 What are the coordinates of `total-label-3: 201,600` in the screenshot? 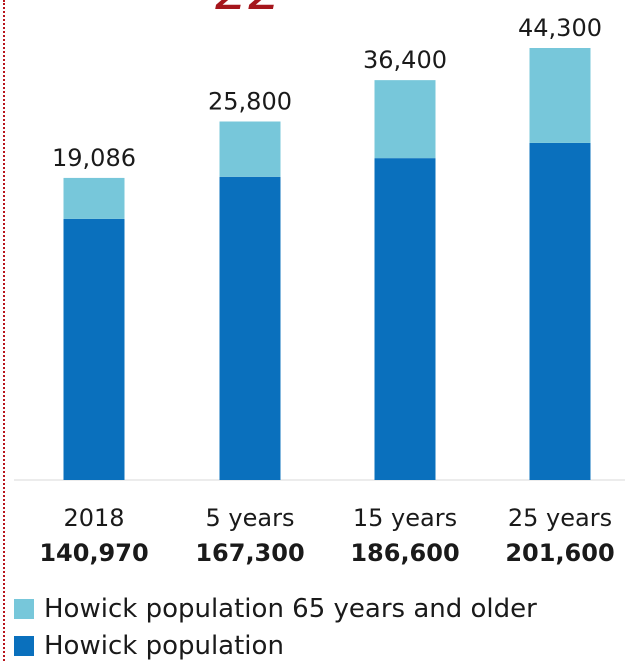 It's located at (559, 553).